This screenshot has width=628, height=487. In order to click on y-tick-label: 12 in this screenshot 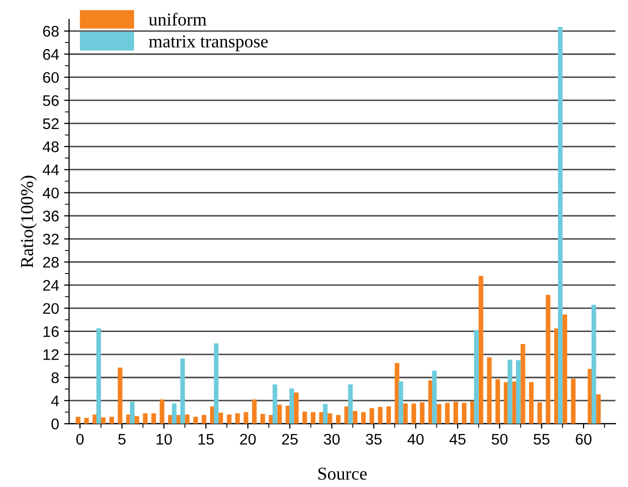, I will do `click(51, 354)`.